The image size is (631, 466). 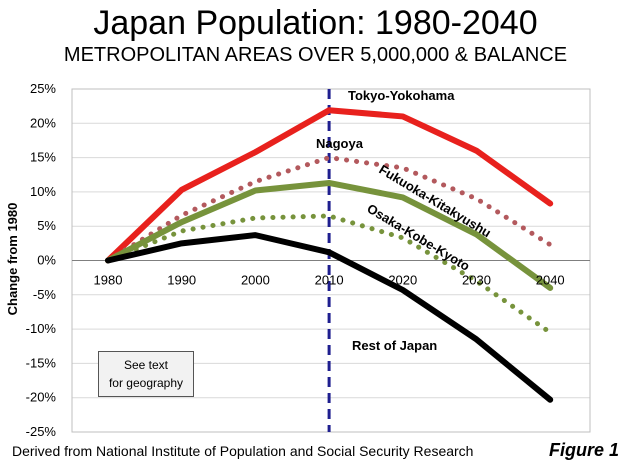 I want to click on geography-note: See text for geography, so click(x=146, y=374).